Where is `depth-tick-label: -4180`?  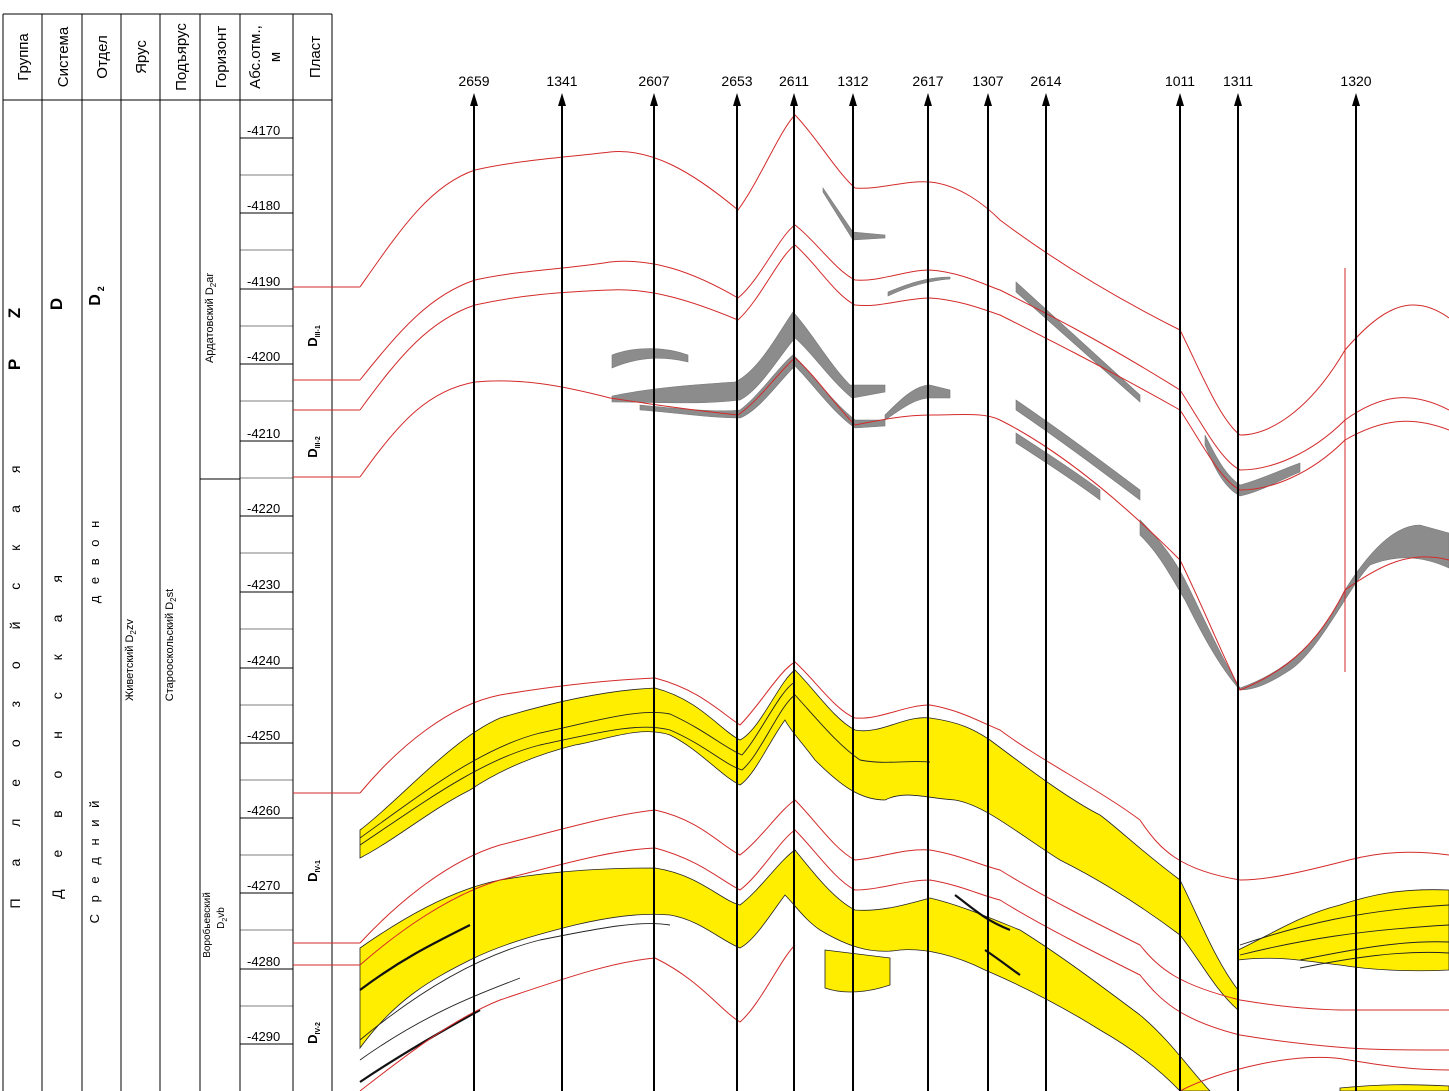
depth-tick-label: -4180 is located at coordinates (263, 205).